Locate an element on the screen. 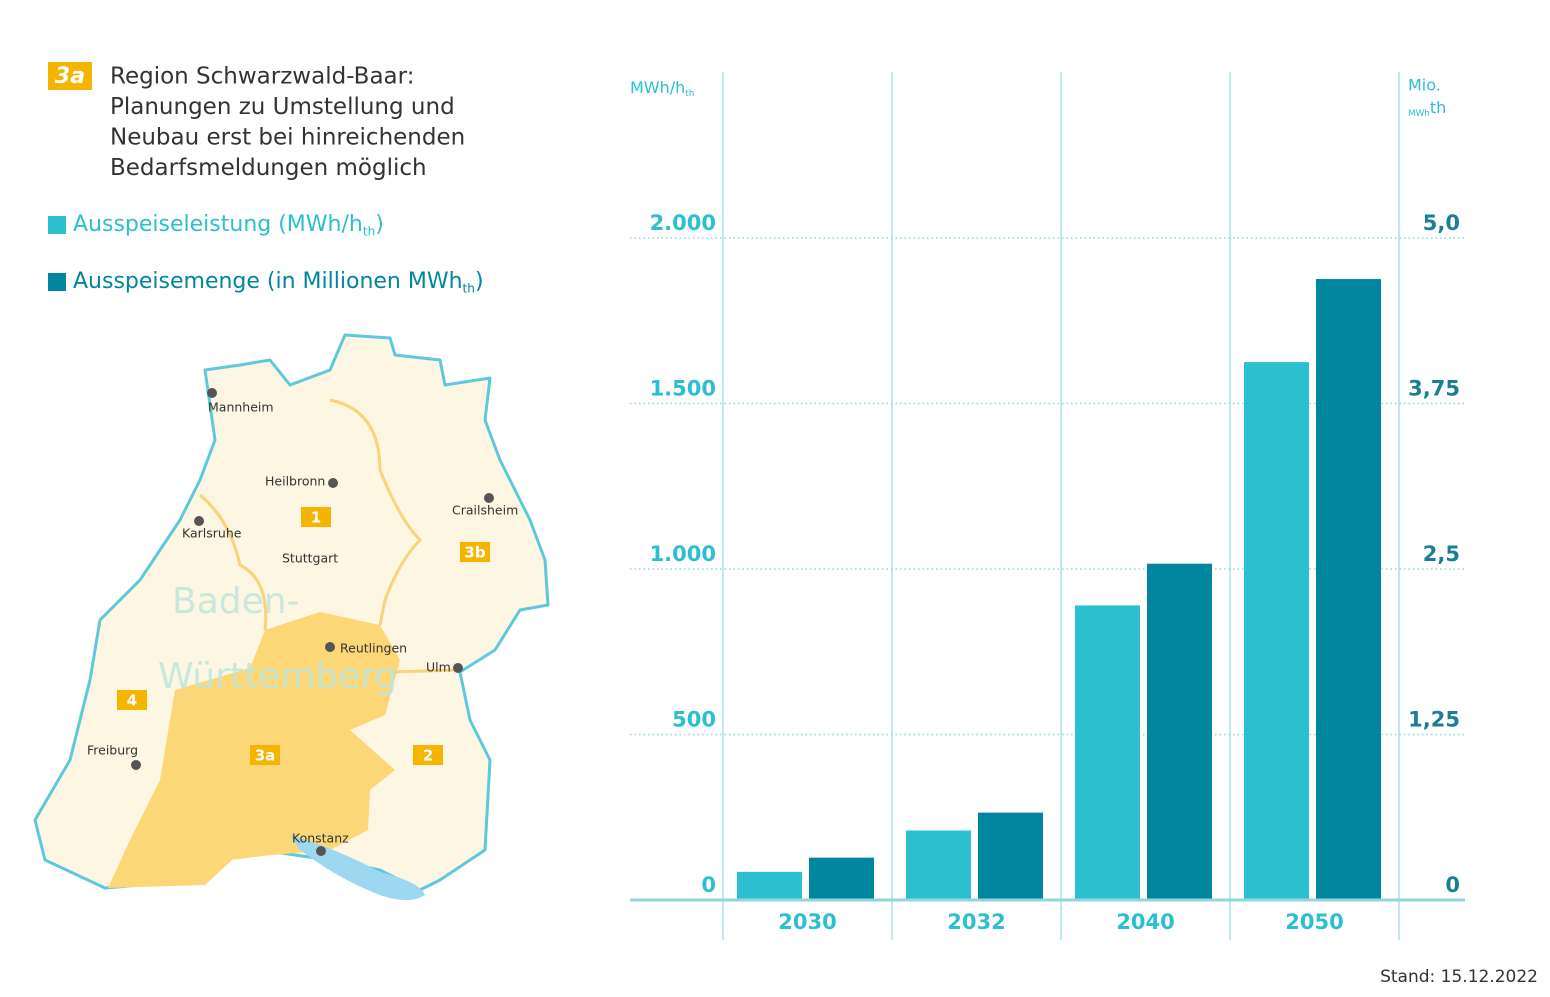 The width and height of the screenshot is (1550, 997). tick-label: 5,0 is located at coordinates (1441, 223).